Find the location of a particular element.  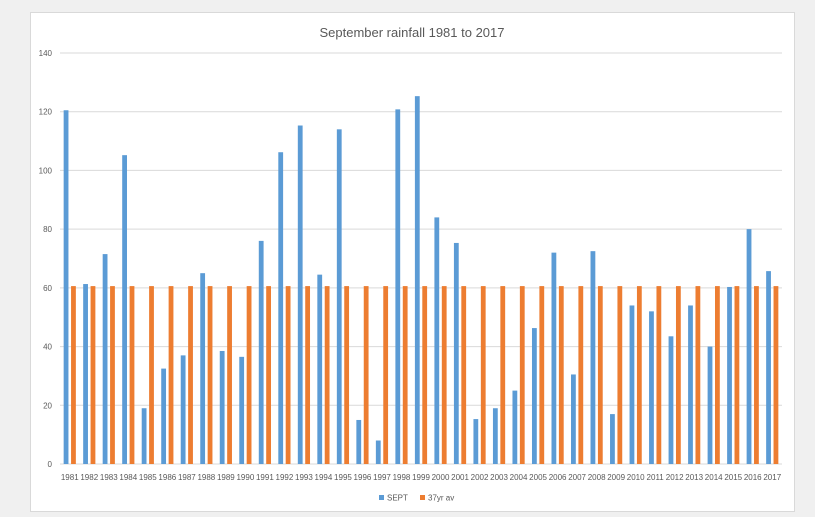

x-tick-label: 1987 is located at coordinates (187, 477).